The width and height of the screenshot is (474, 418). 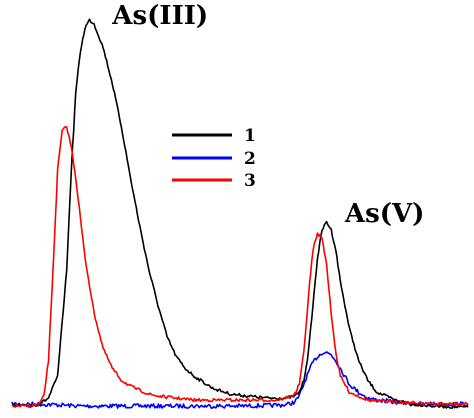 What do you see at coordinates (214, 136) in the screenshot?
I see `legend-item-1: 1` at bounding box center [214, 136].